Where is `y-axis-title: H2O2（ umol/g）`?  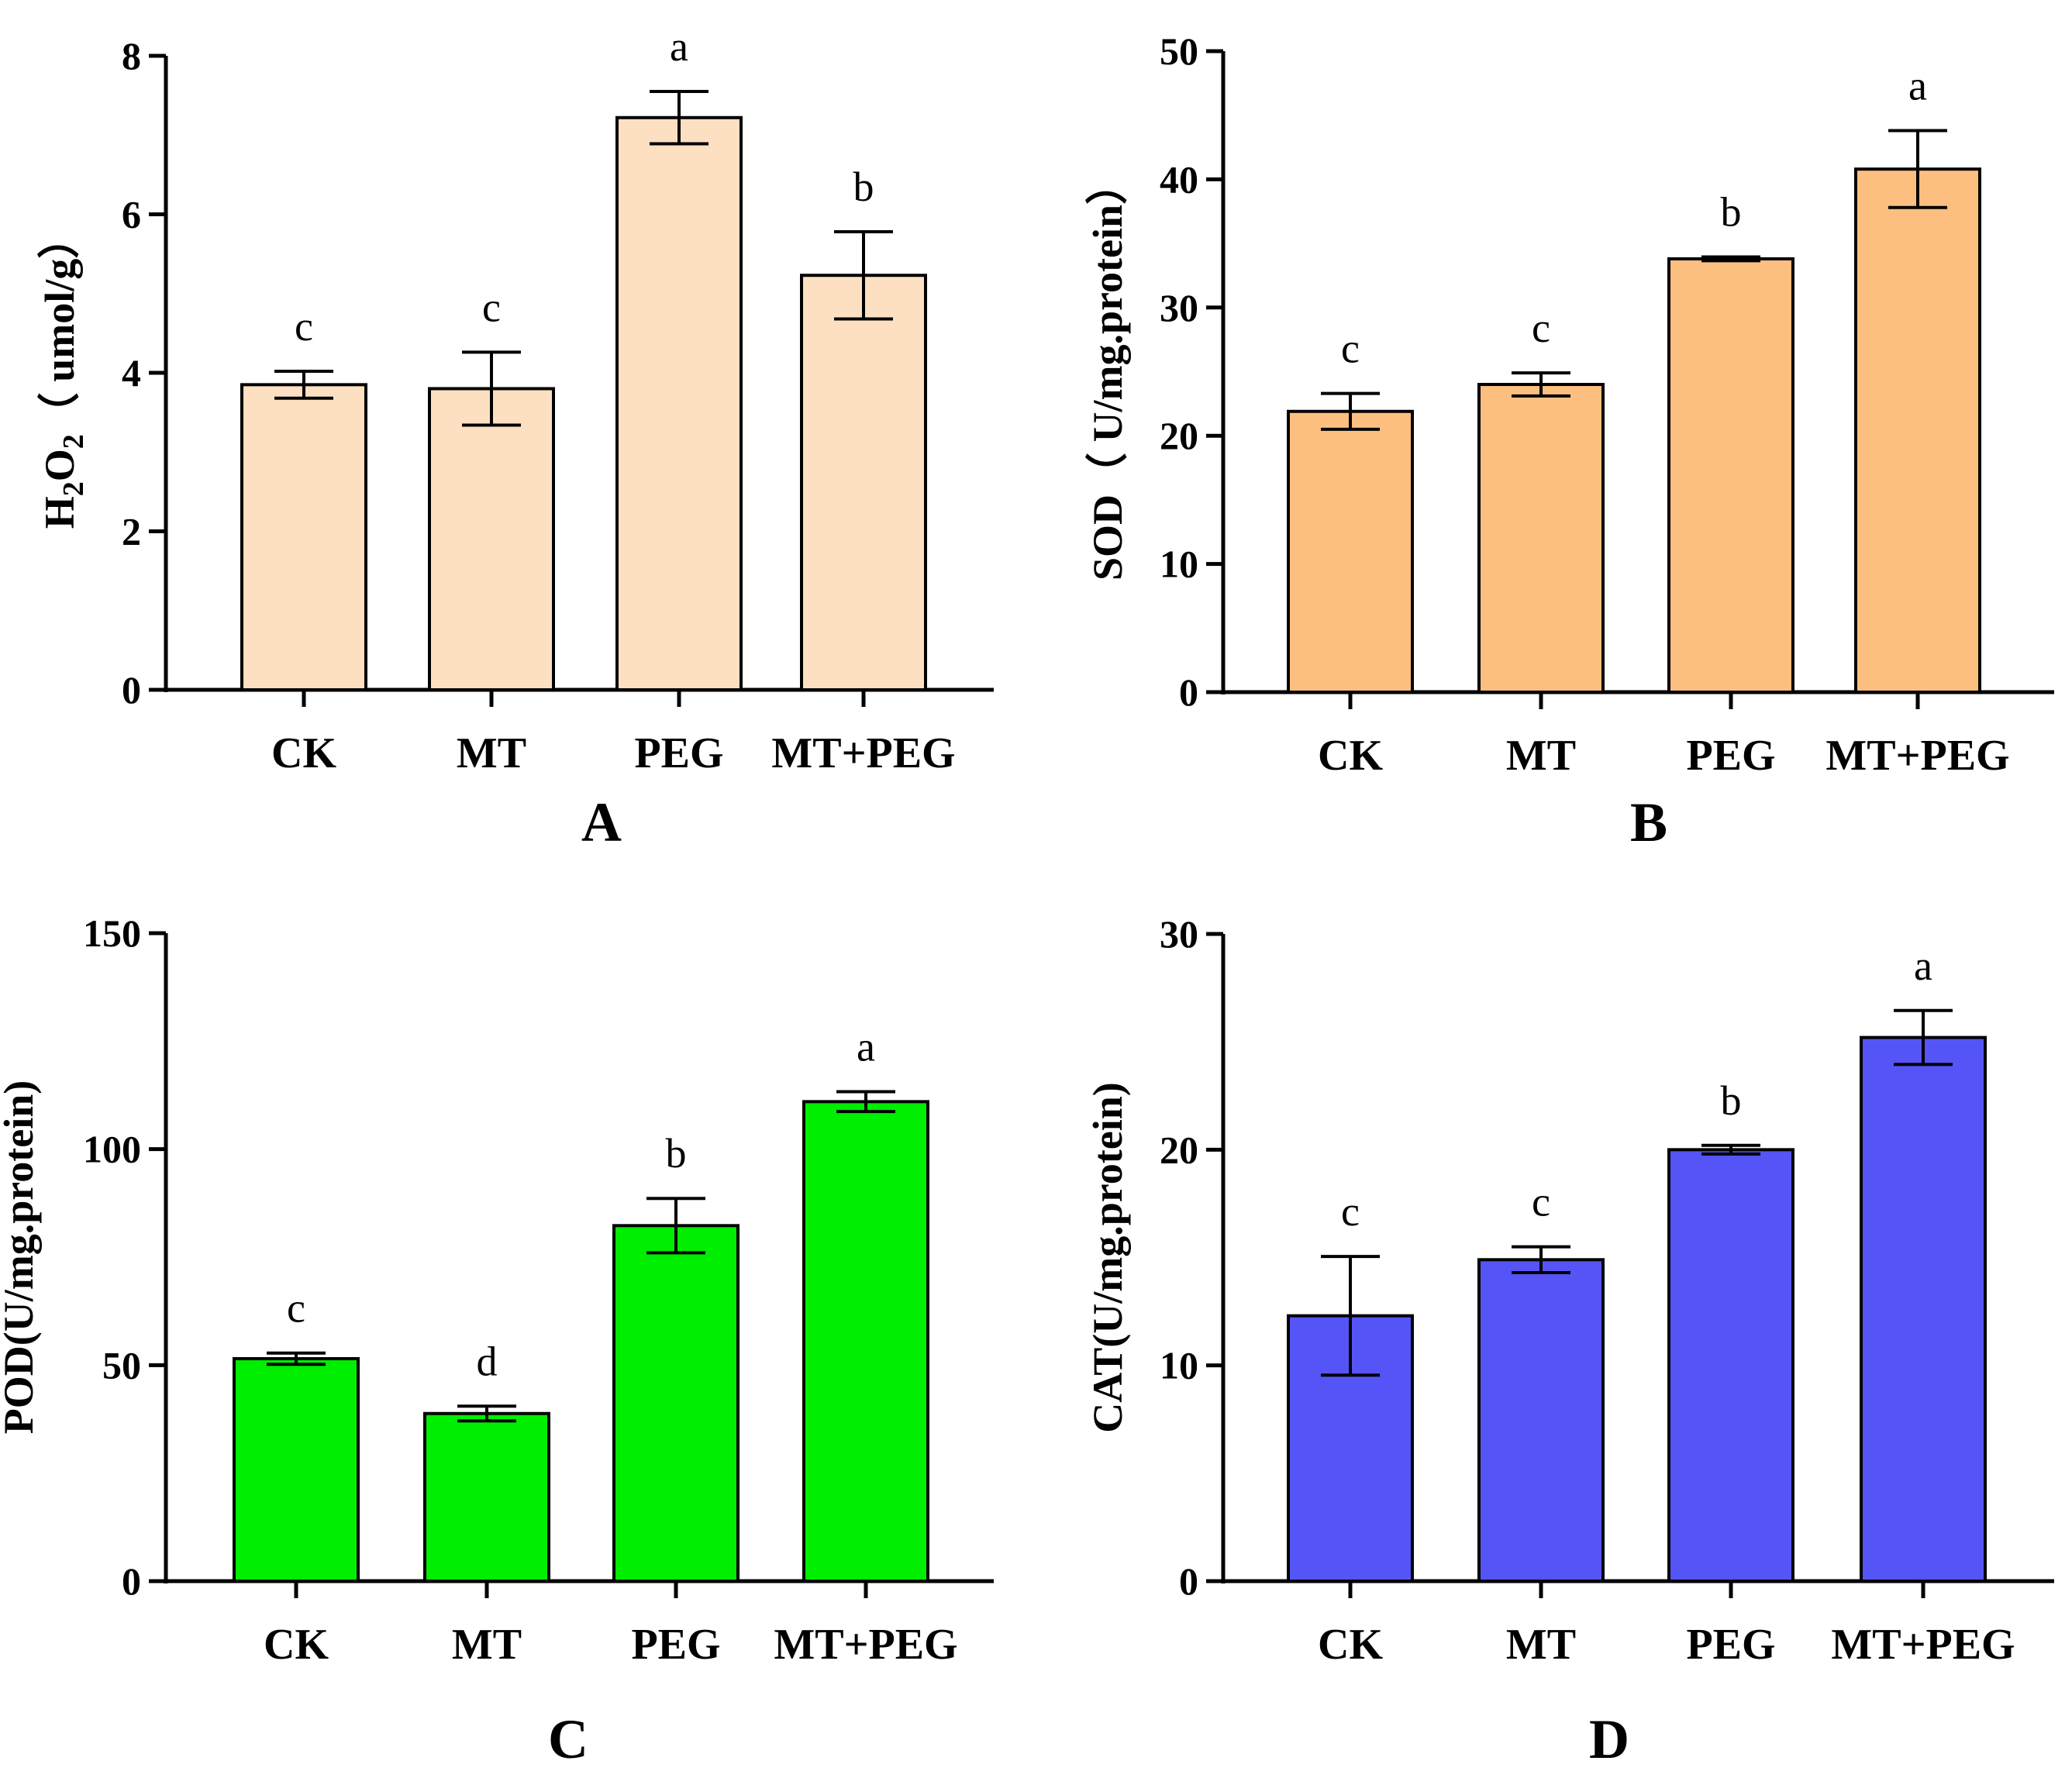
y-axis-title: H2O2（ umol/g） is located at coordinates (63, 373).